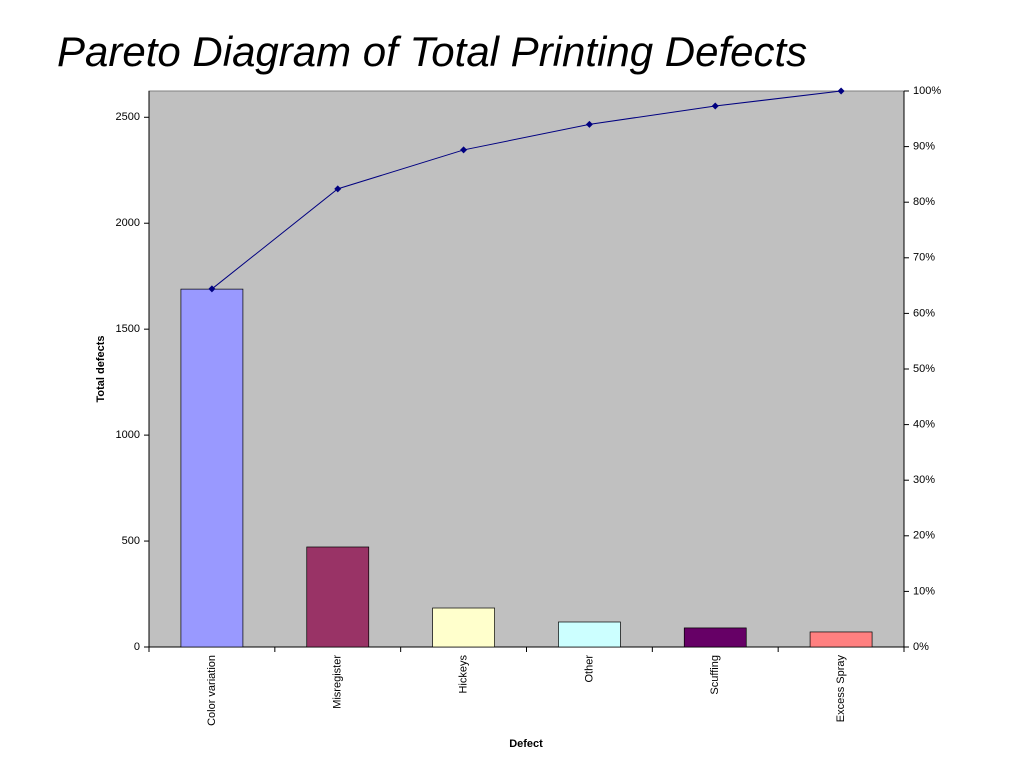  I want to click on y-tick-label: 1000, so click(128, 435).